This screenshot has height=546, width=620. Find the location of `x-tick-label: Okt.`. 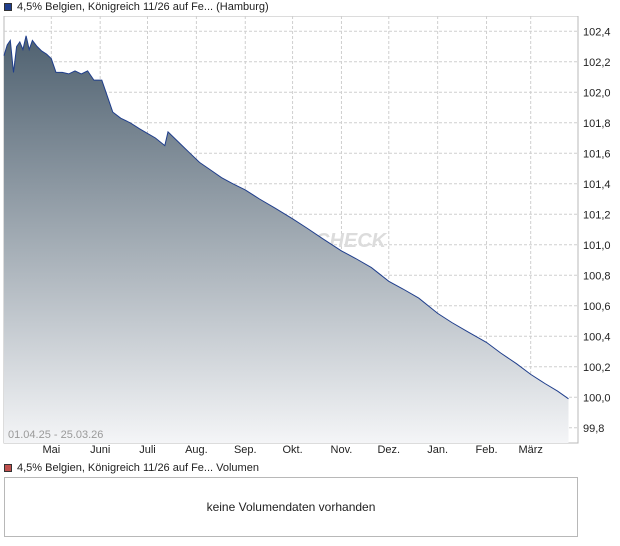

x-tick-label: Okt. is located at coordinates (292, 450).